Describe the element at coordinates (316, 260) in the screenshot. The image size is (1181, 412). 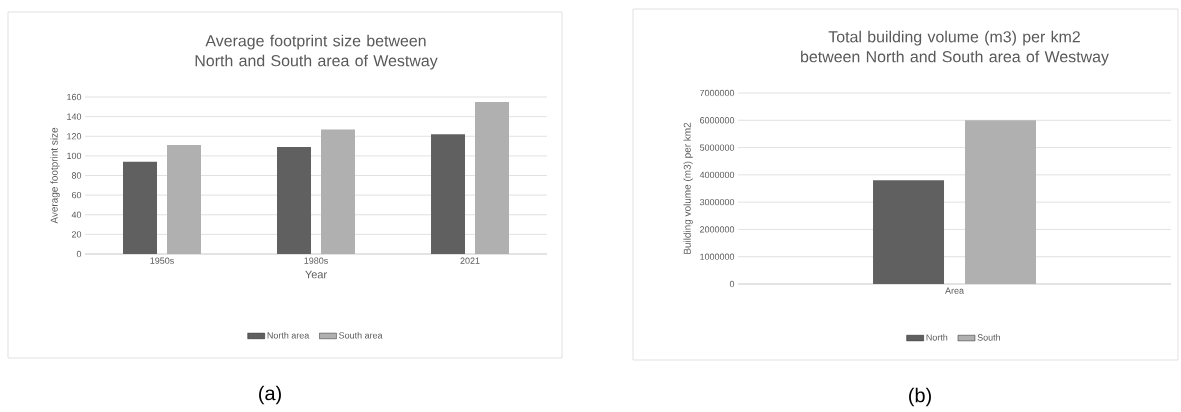
I see `x-tick-label: 1980s` at that location.